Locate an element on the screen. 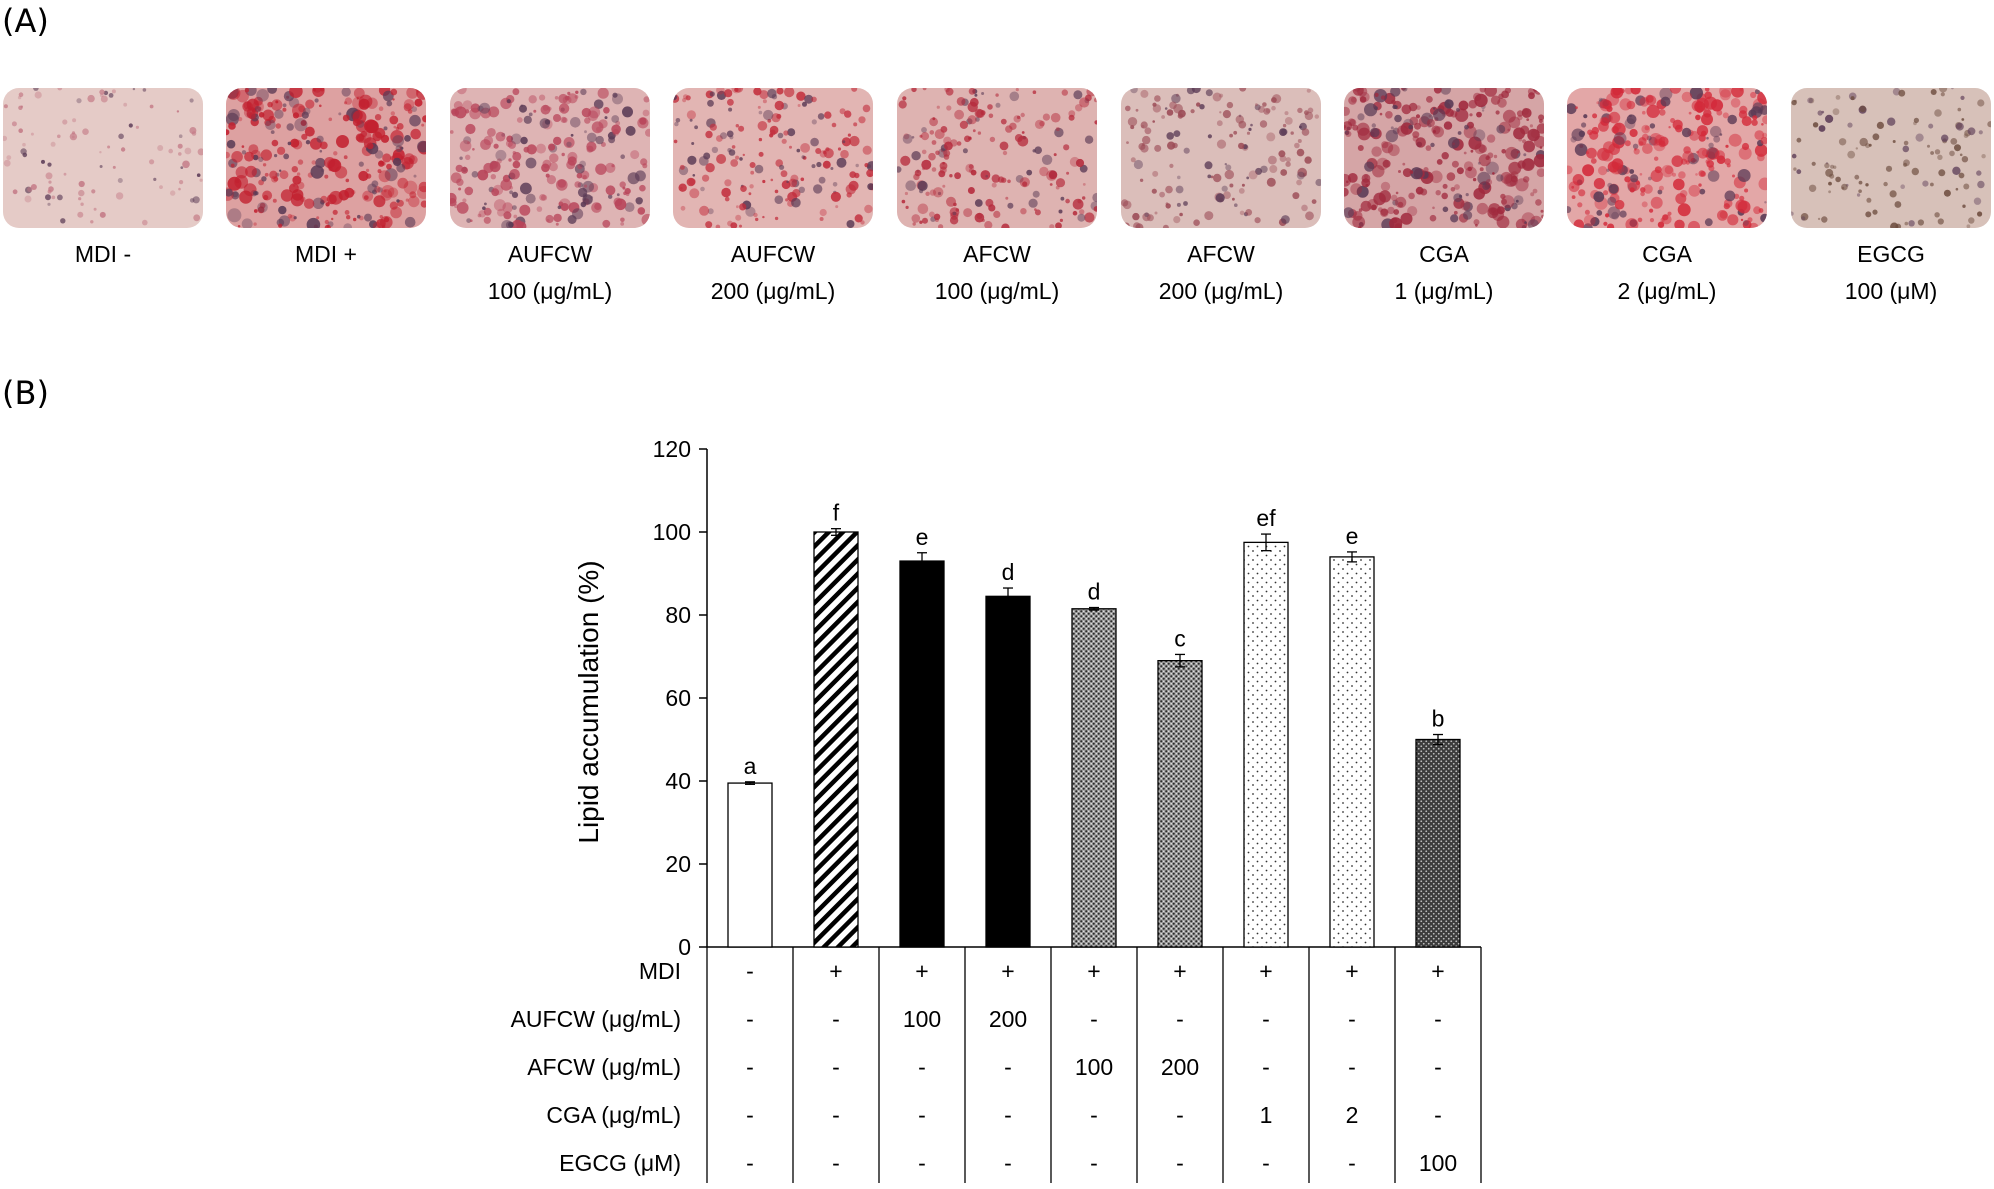 This screenshot has width=1994, height=1189. table-cell: 2 is located at coordinates (1352, 1115).